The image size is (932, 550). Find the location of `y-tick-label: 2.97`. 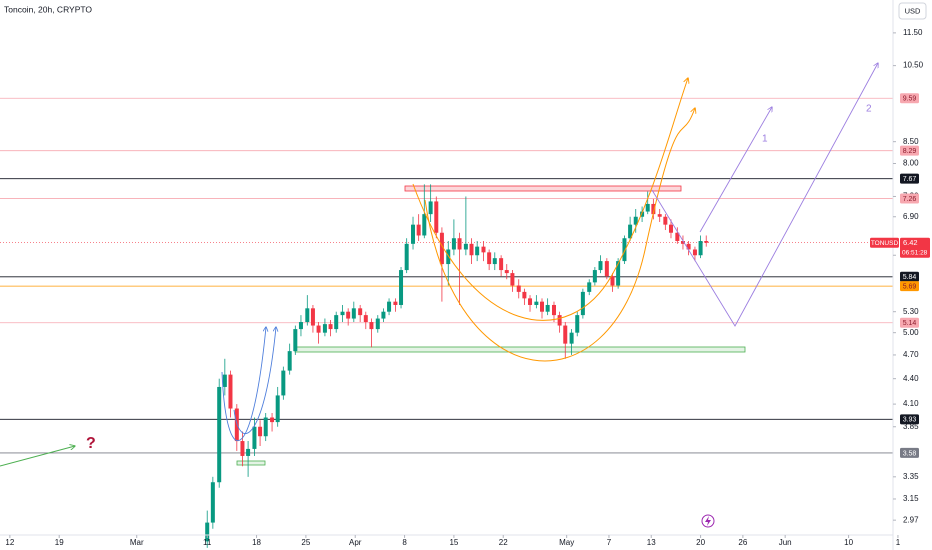

y-tick-label: 2.97 is located at coordinates (911, 519).